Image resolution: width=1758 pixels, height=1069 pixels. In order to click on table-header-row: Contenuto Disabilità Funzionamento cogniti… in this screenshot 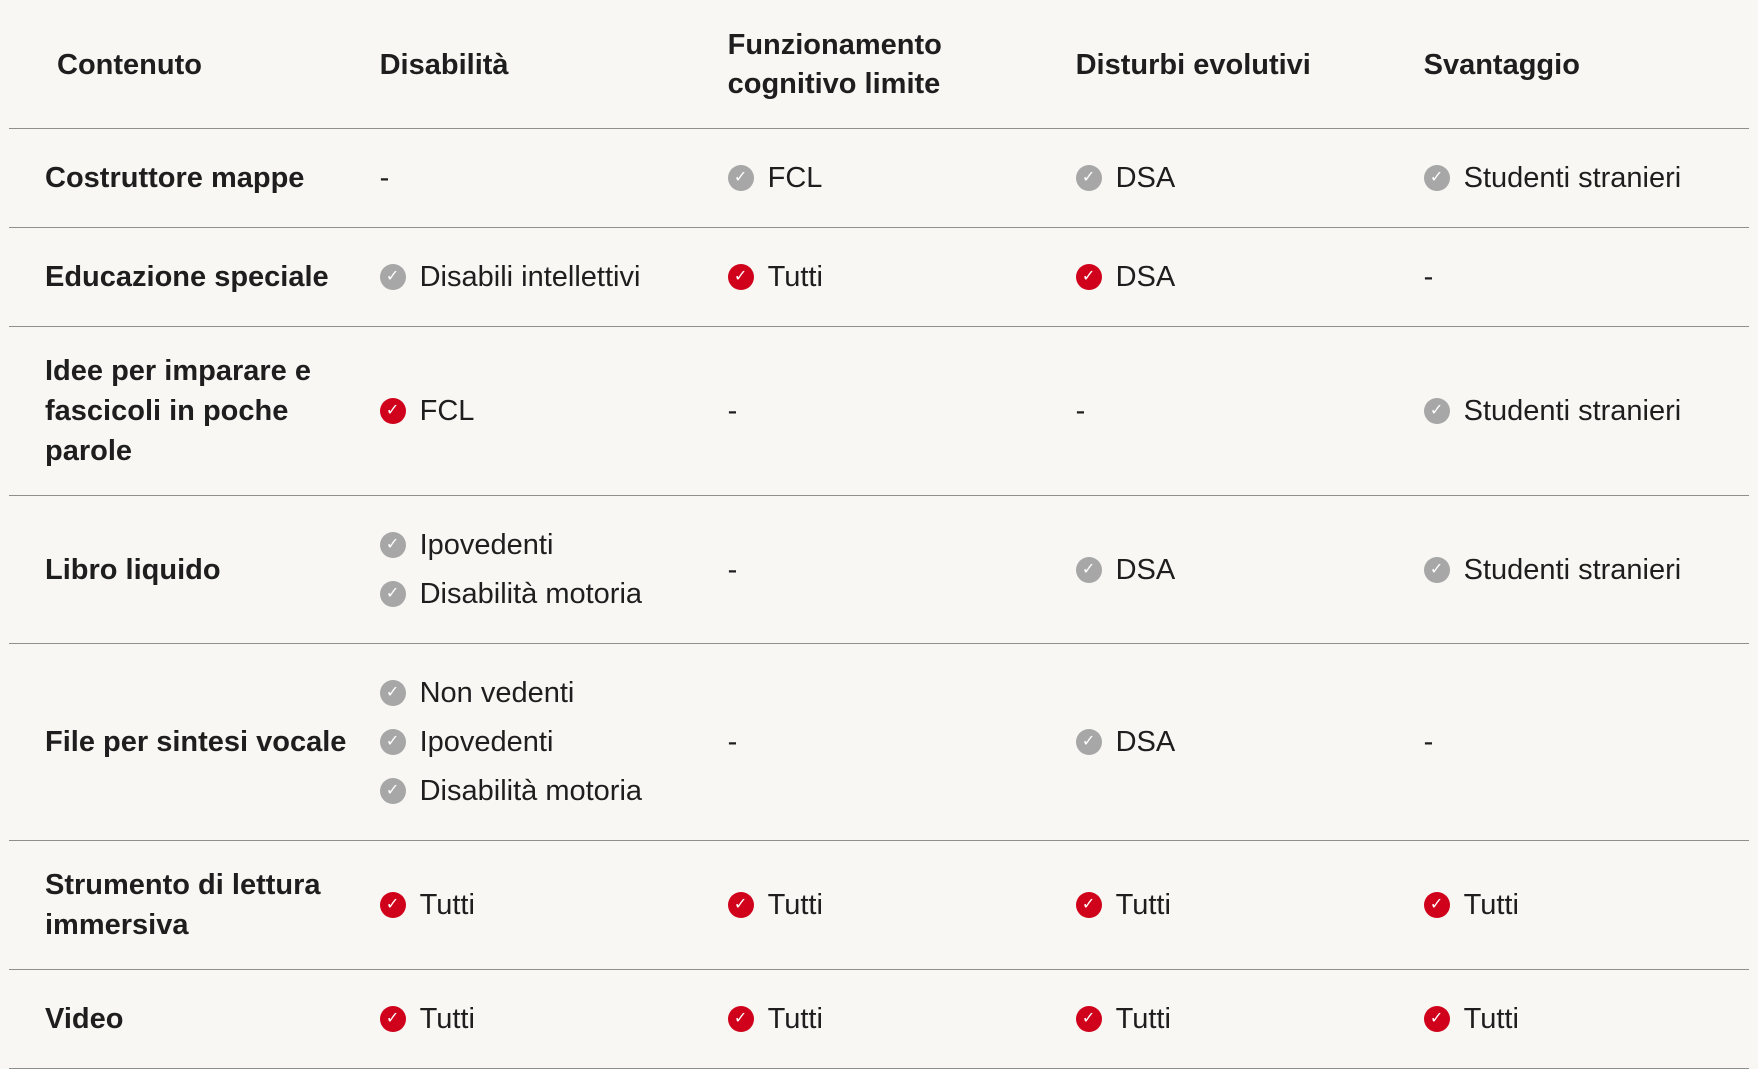, I will do `click(879, 65)`.